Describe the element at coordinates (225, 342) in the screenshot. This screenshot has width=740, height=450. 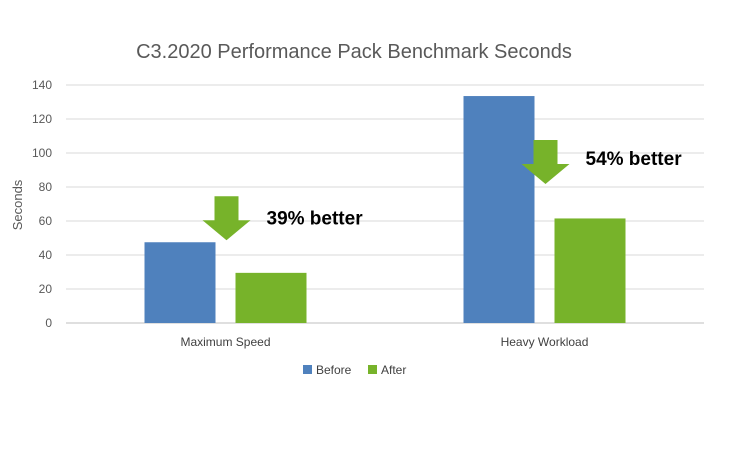
I see `x-category-label: Maximum Speed` at that location.